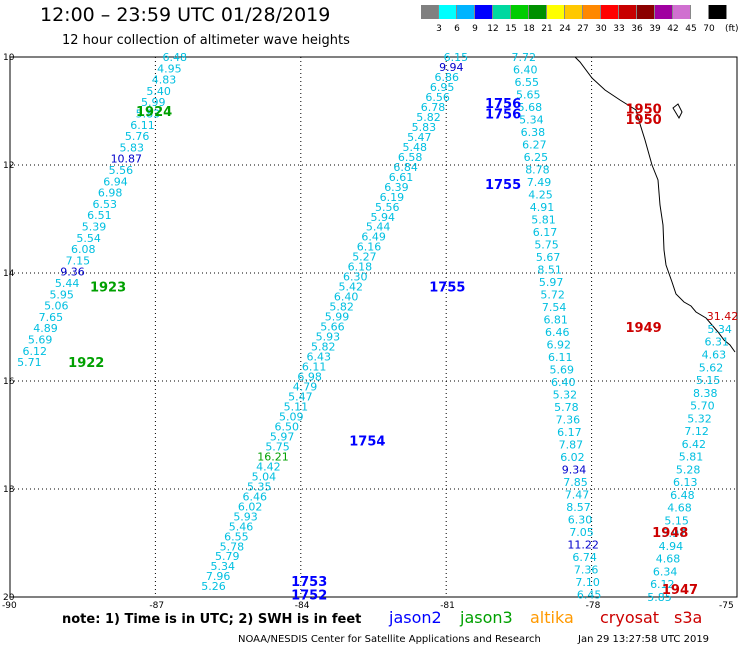  Describe the element at coordinates (575, 482) in the screenshot. I see `wave-height-value: 7.85` at that location.